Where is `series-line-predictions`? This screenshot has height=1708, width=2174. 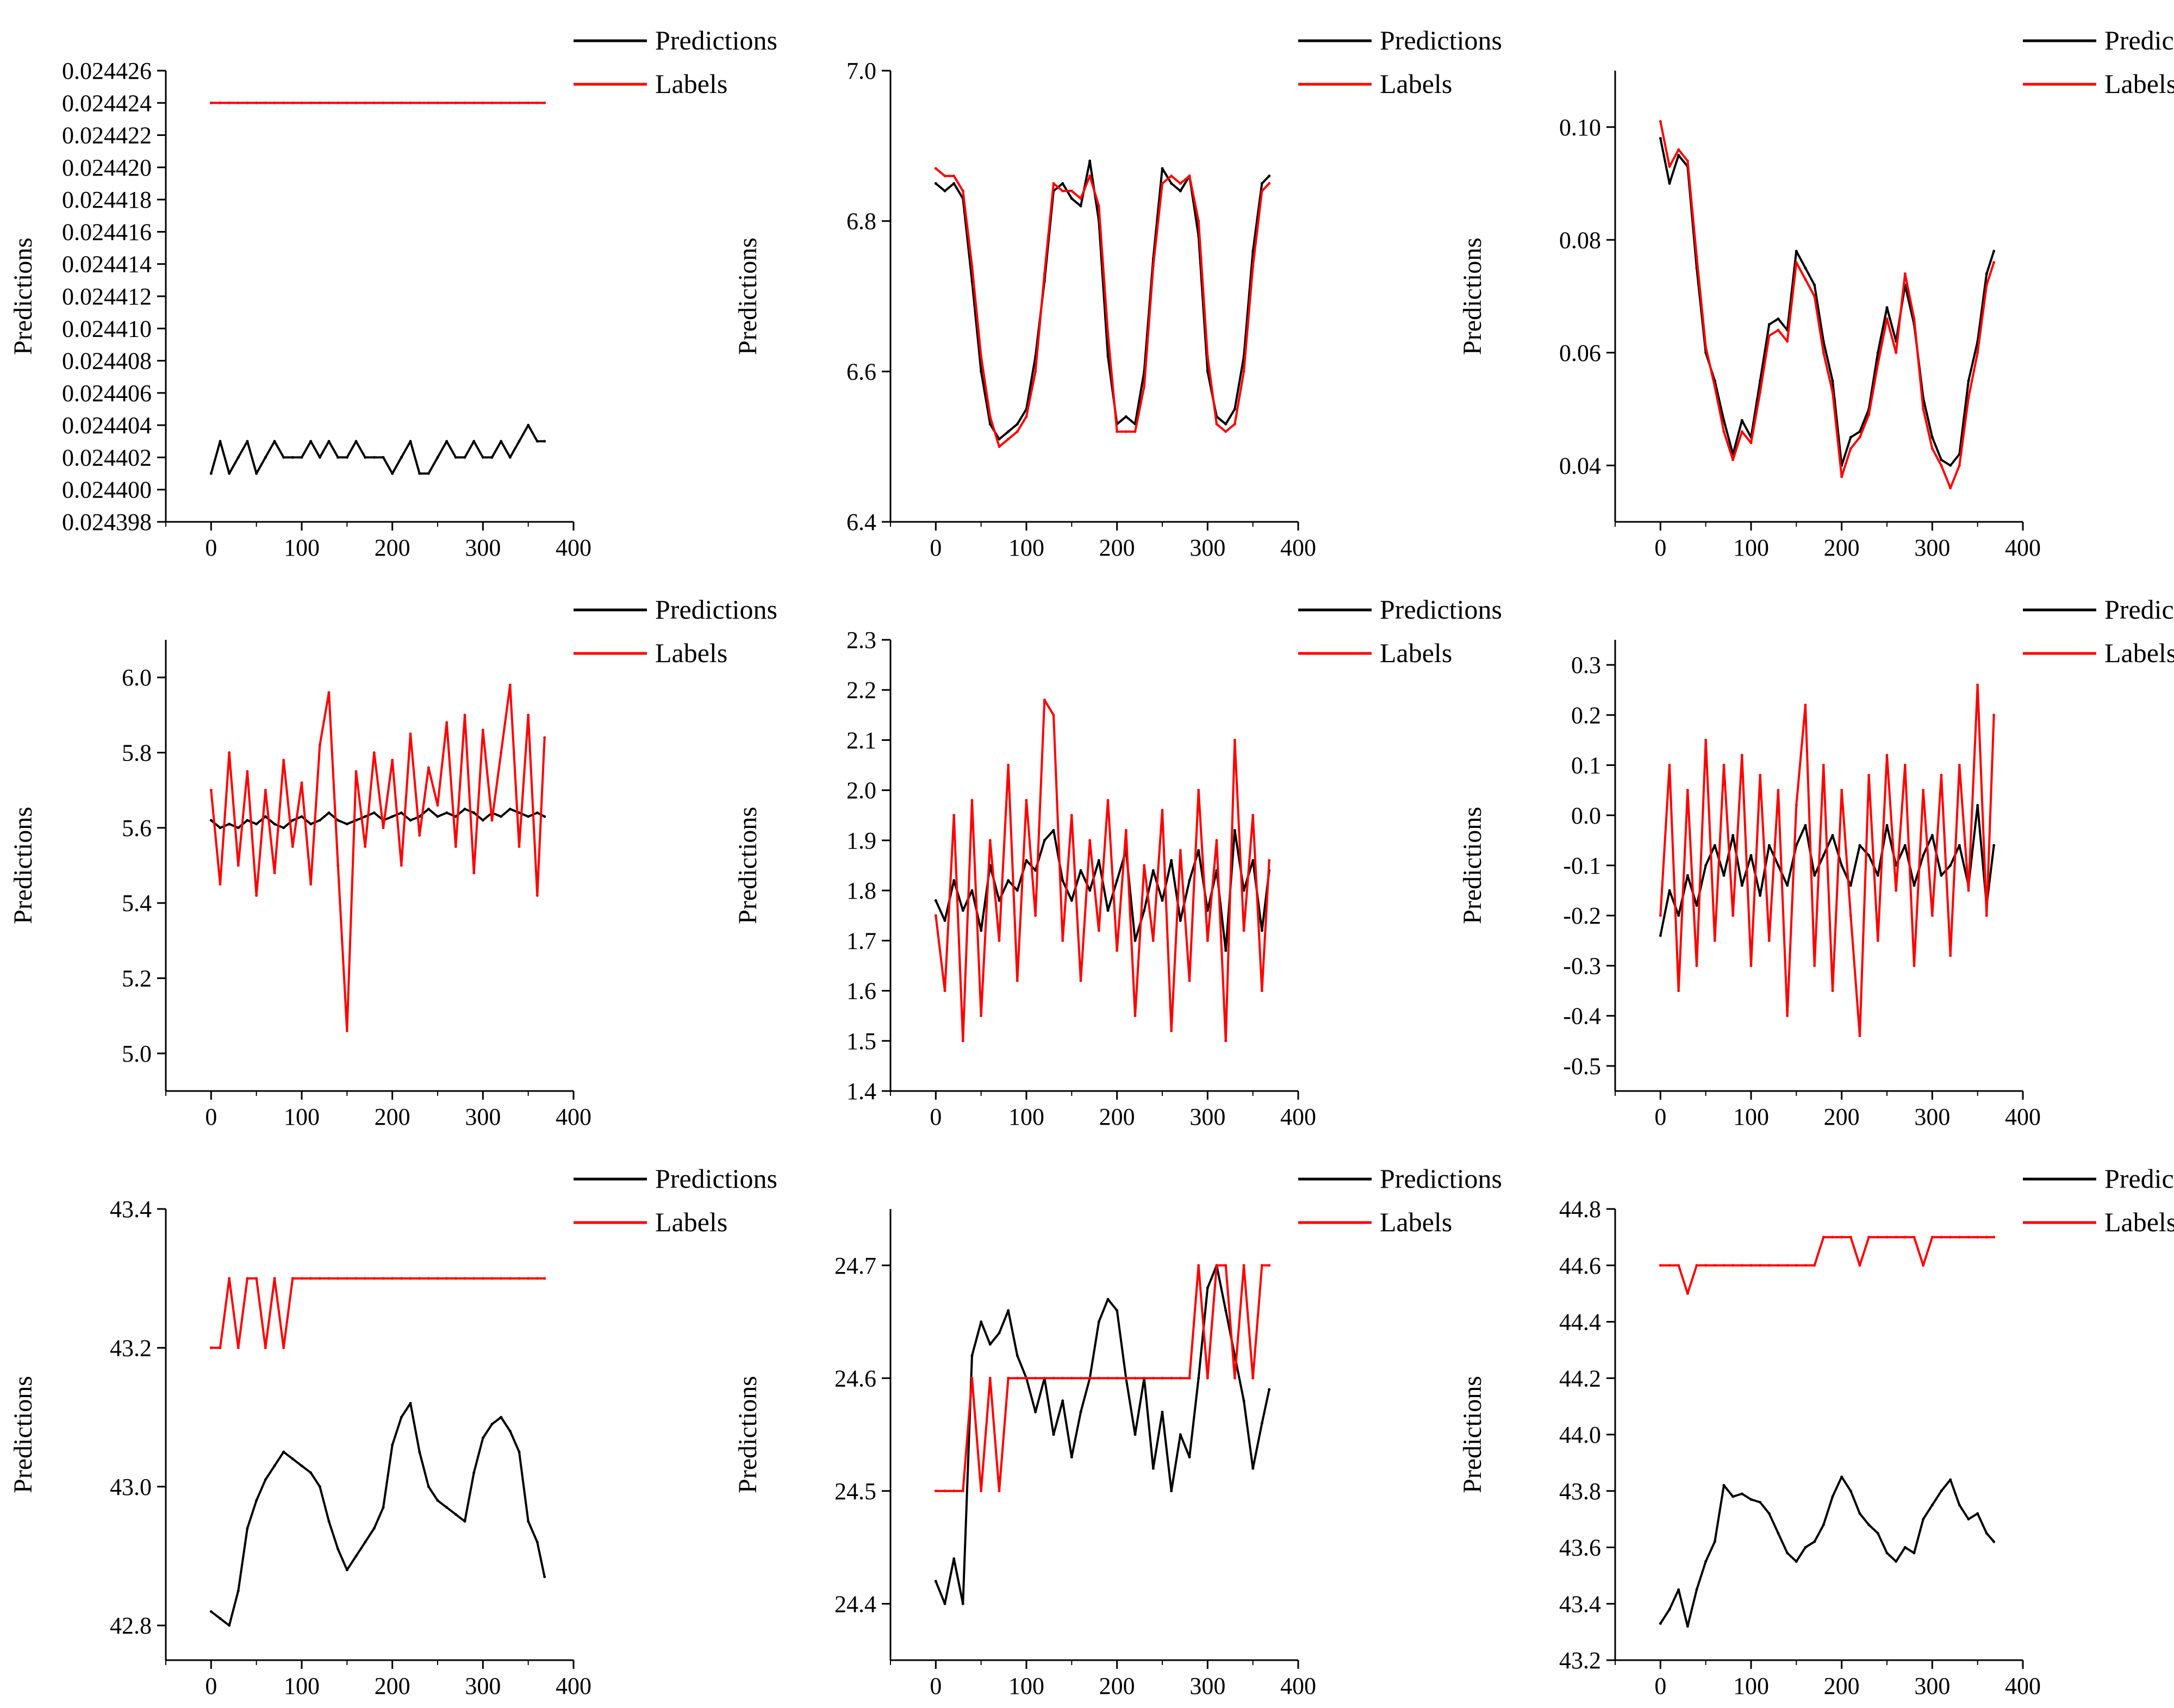 series-line-predictions is located at coordinates (1102, 1434).